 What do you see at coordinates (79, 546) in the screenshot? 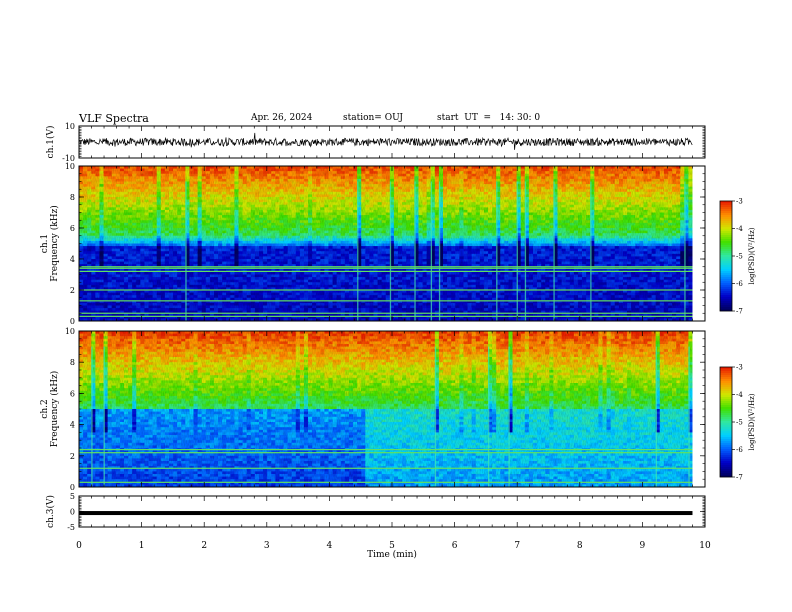
I see `x-tick-label: 0` at bounding box center [79, 546].